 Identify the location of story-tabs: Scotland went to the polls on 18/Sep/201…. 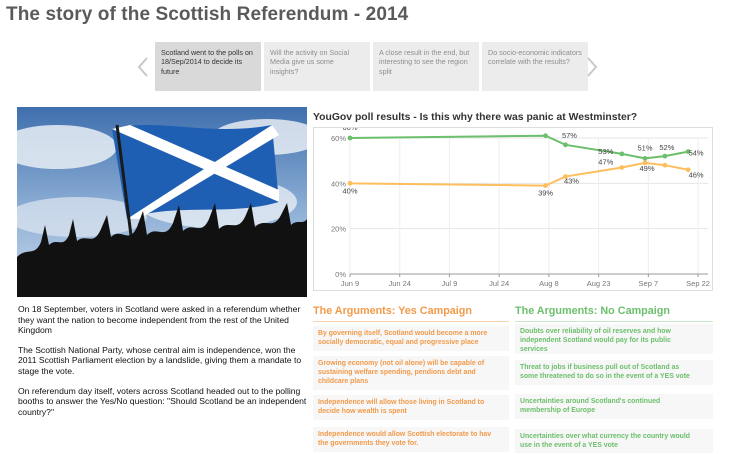
(371, 66).